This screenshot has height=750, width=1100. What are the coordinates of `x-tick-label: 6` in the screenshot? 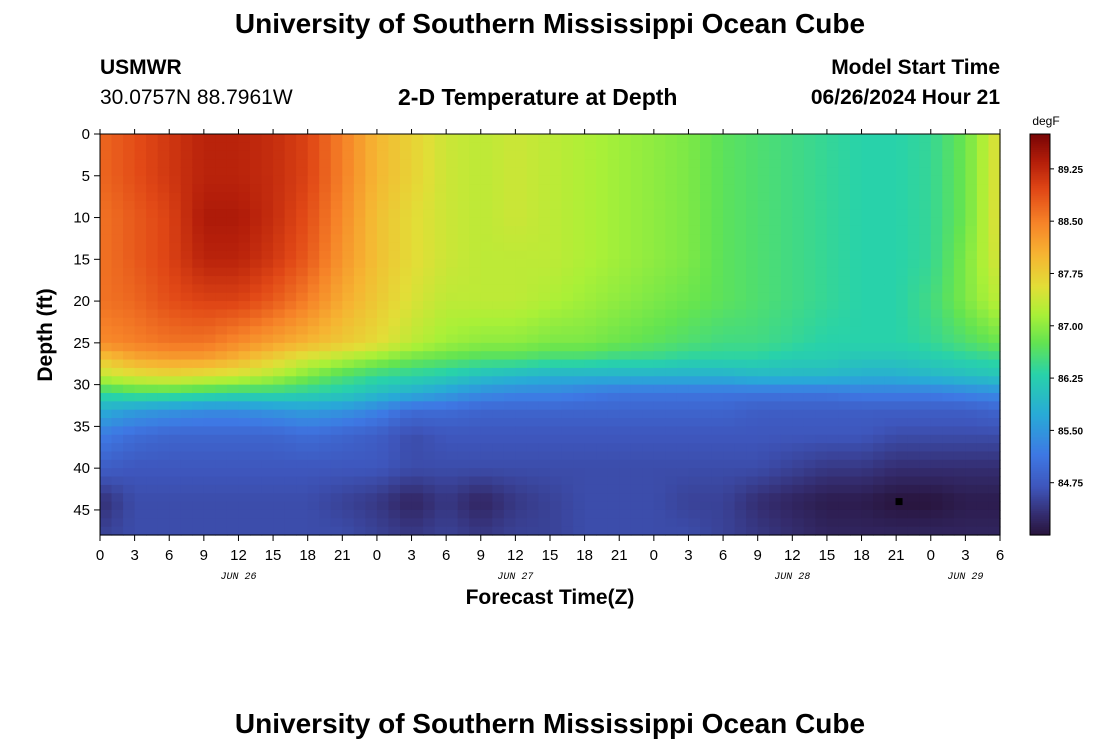 It's located at (169, 555).